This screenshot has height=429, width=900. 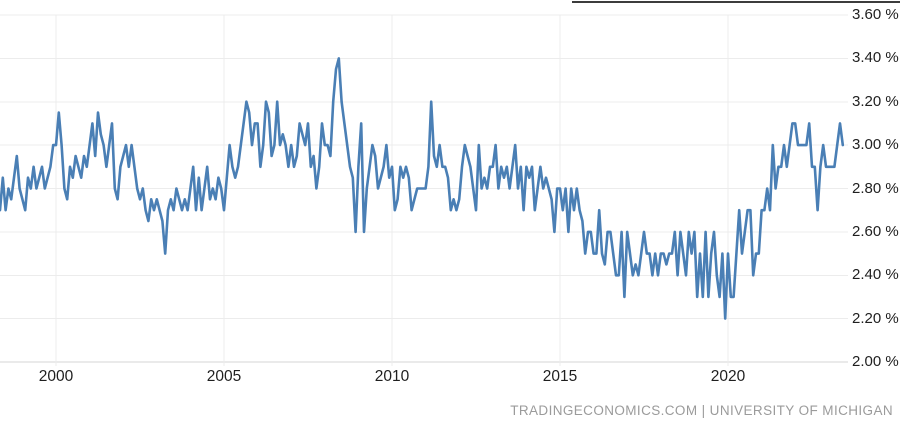 I want to click on x-axis-label: 2005, so click(x=224, y=376).